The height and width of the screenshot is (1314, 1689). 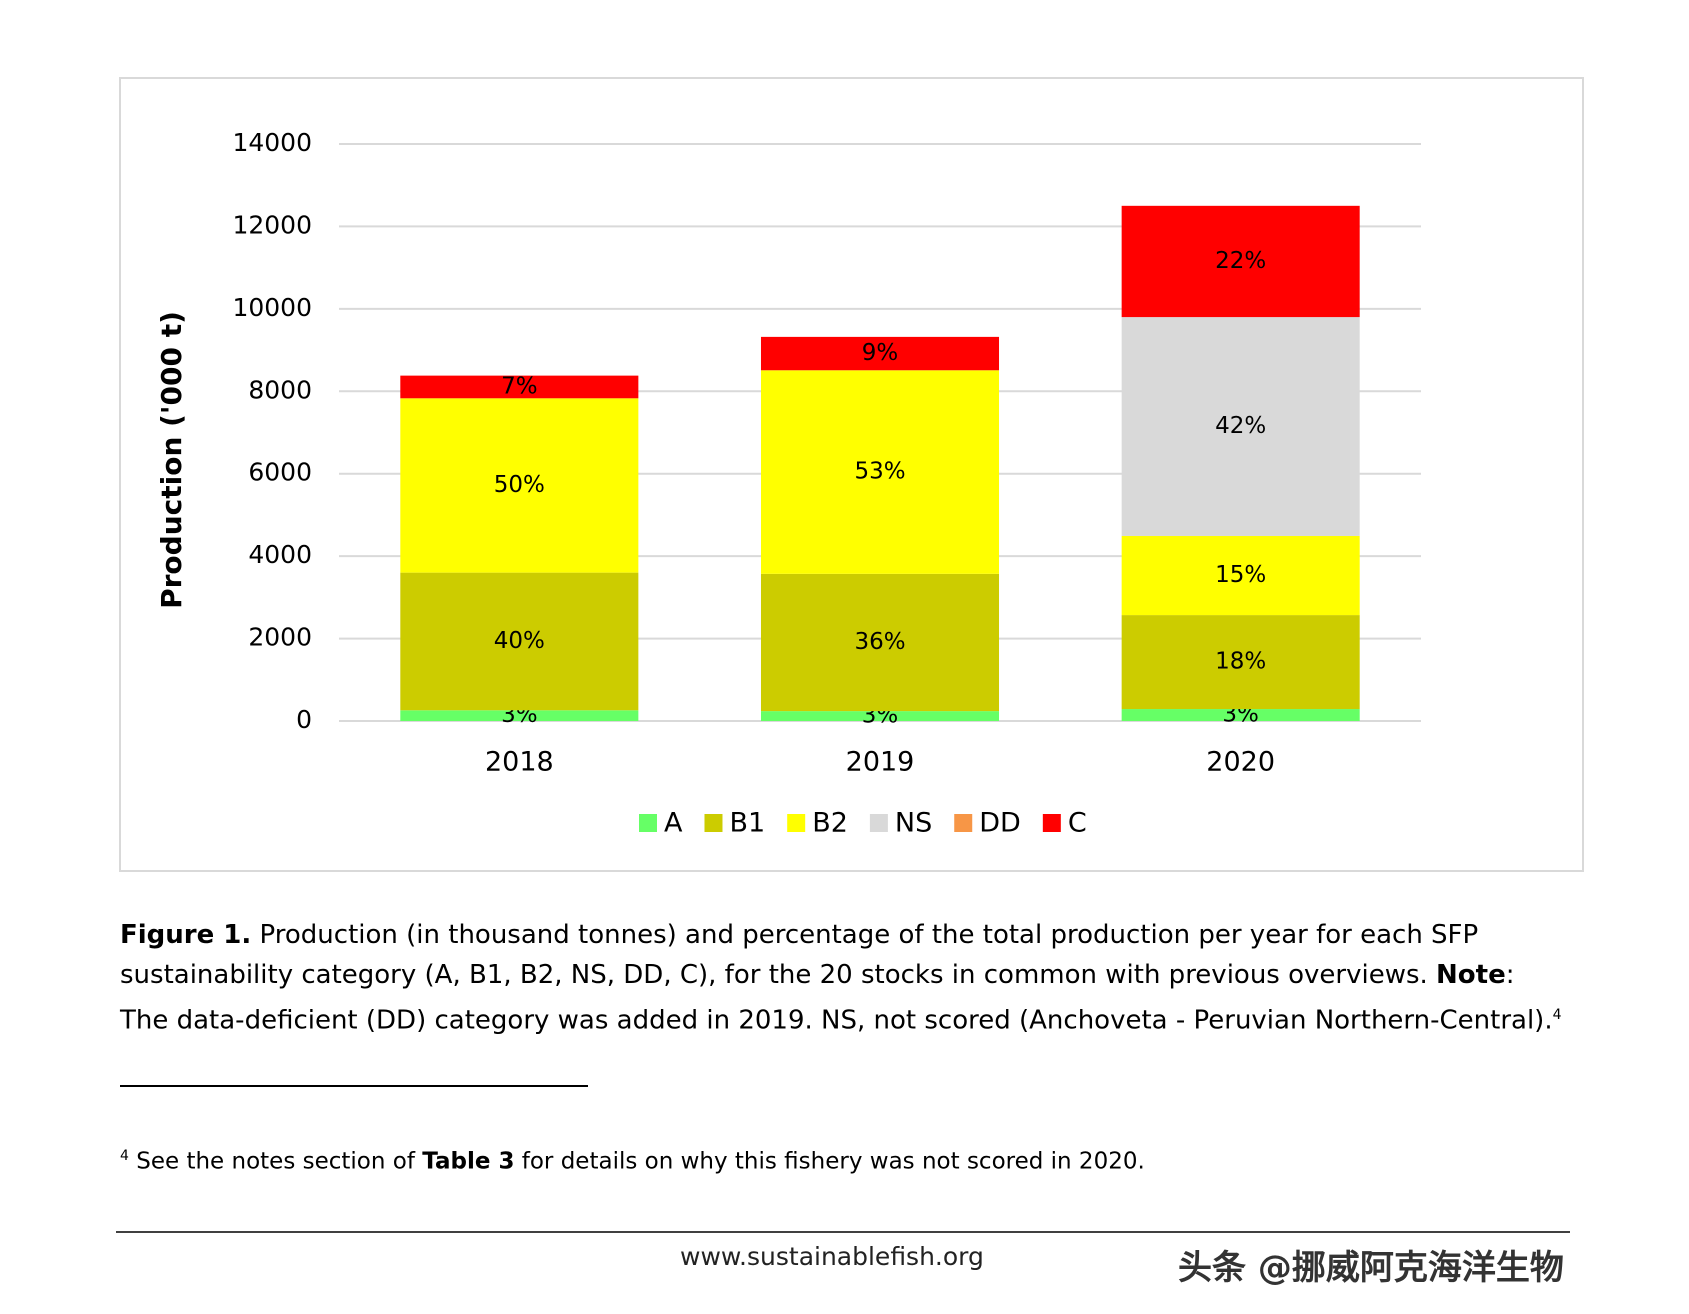 I want to click on x-tick-label: 2020, so click(x=1240, y=762).